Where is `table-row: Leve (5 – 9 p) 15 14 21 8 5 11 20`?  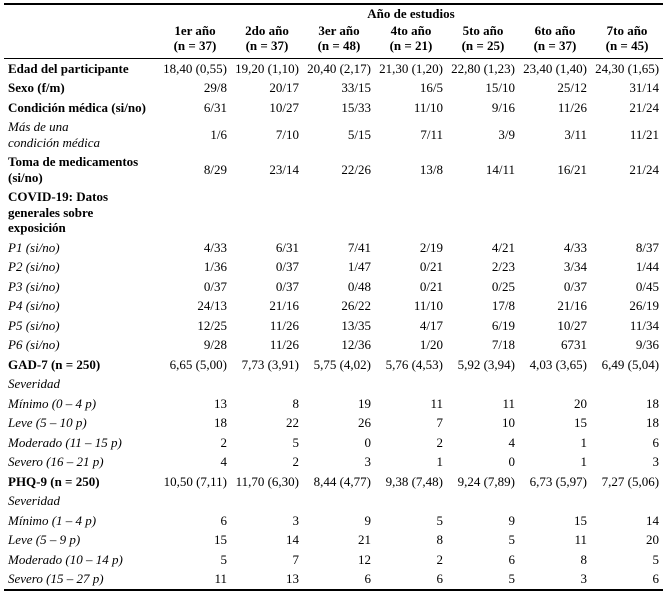
table-row: Leve (5 – 9 p) 15 14 21 8 5 11 20 is located at coordinates (333, 540).